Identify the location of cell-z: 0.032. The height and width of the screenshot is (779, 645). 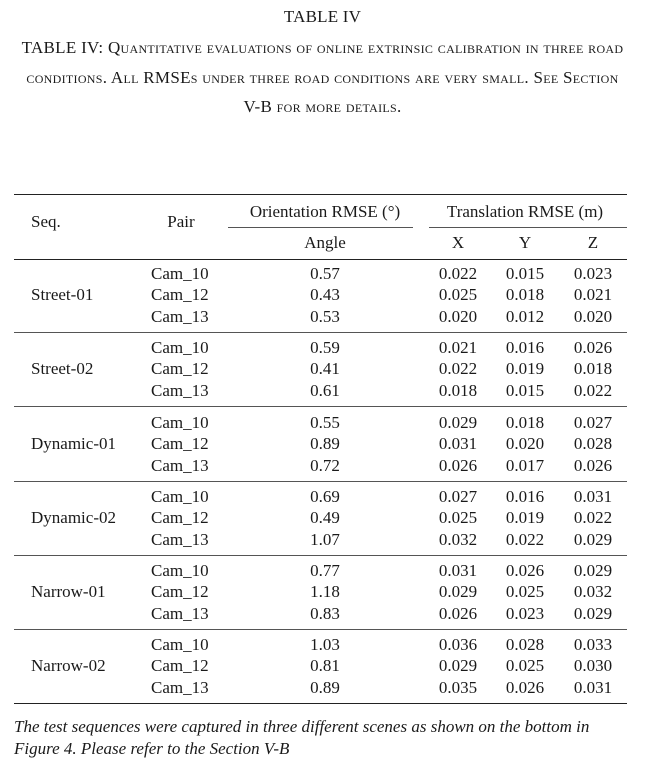
(593, 592).